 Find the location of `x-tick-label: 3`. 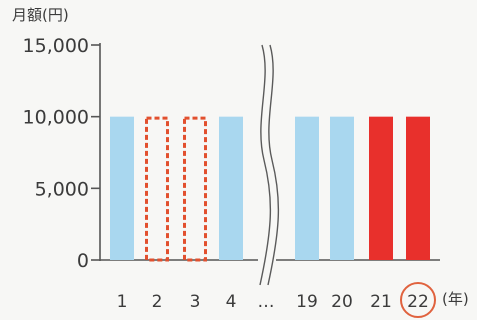

x-tick-label: 3 is located at coordinates (195, 302).